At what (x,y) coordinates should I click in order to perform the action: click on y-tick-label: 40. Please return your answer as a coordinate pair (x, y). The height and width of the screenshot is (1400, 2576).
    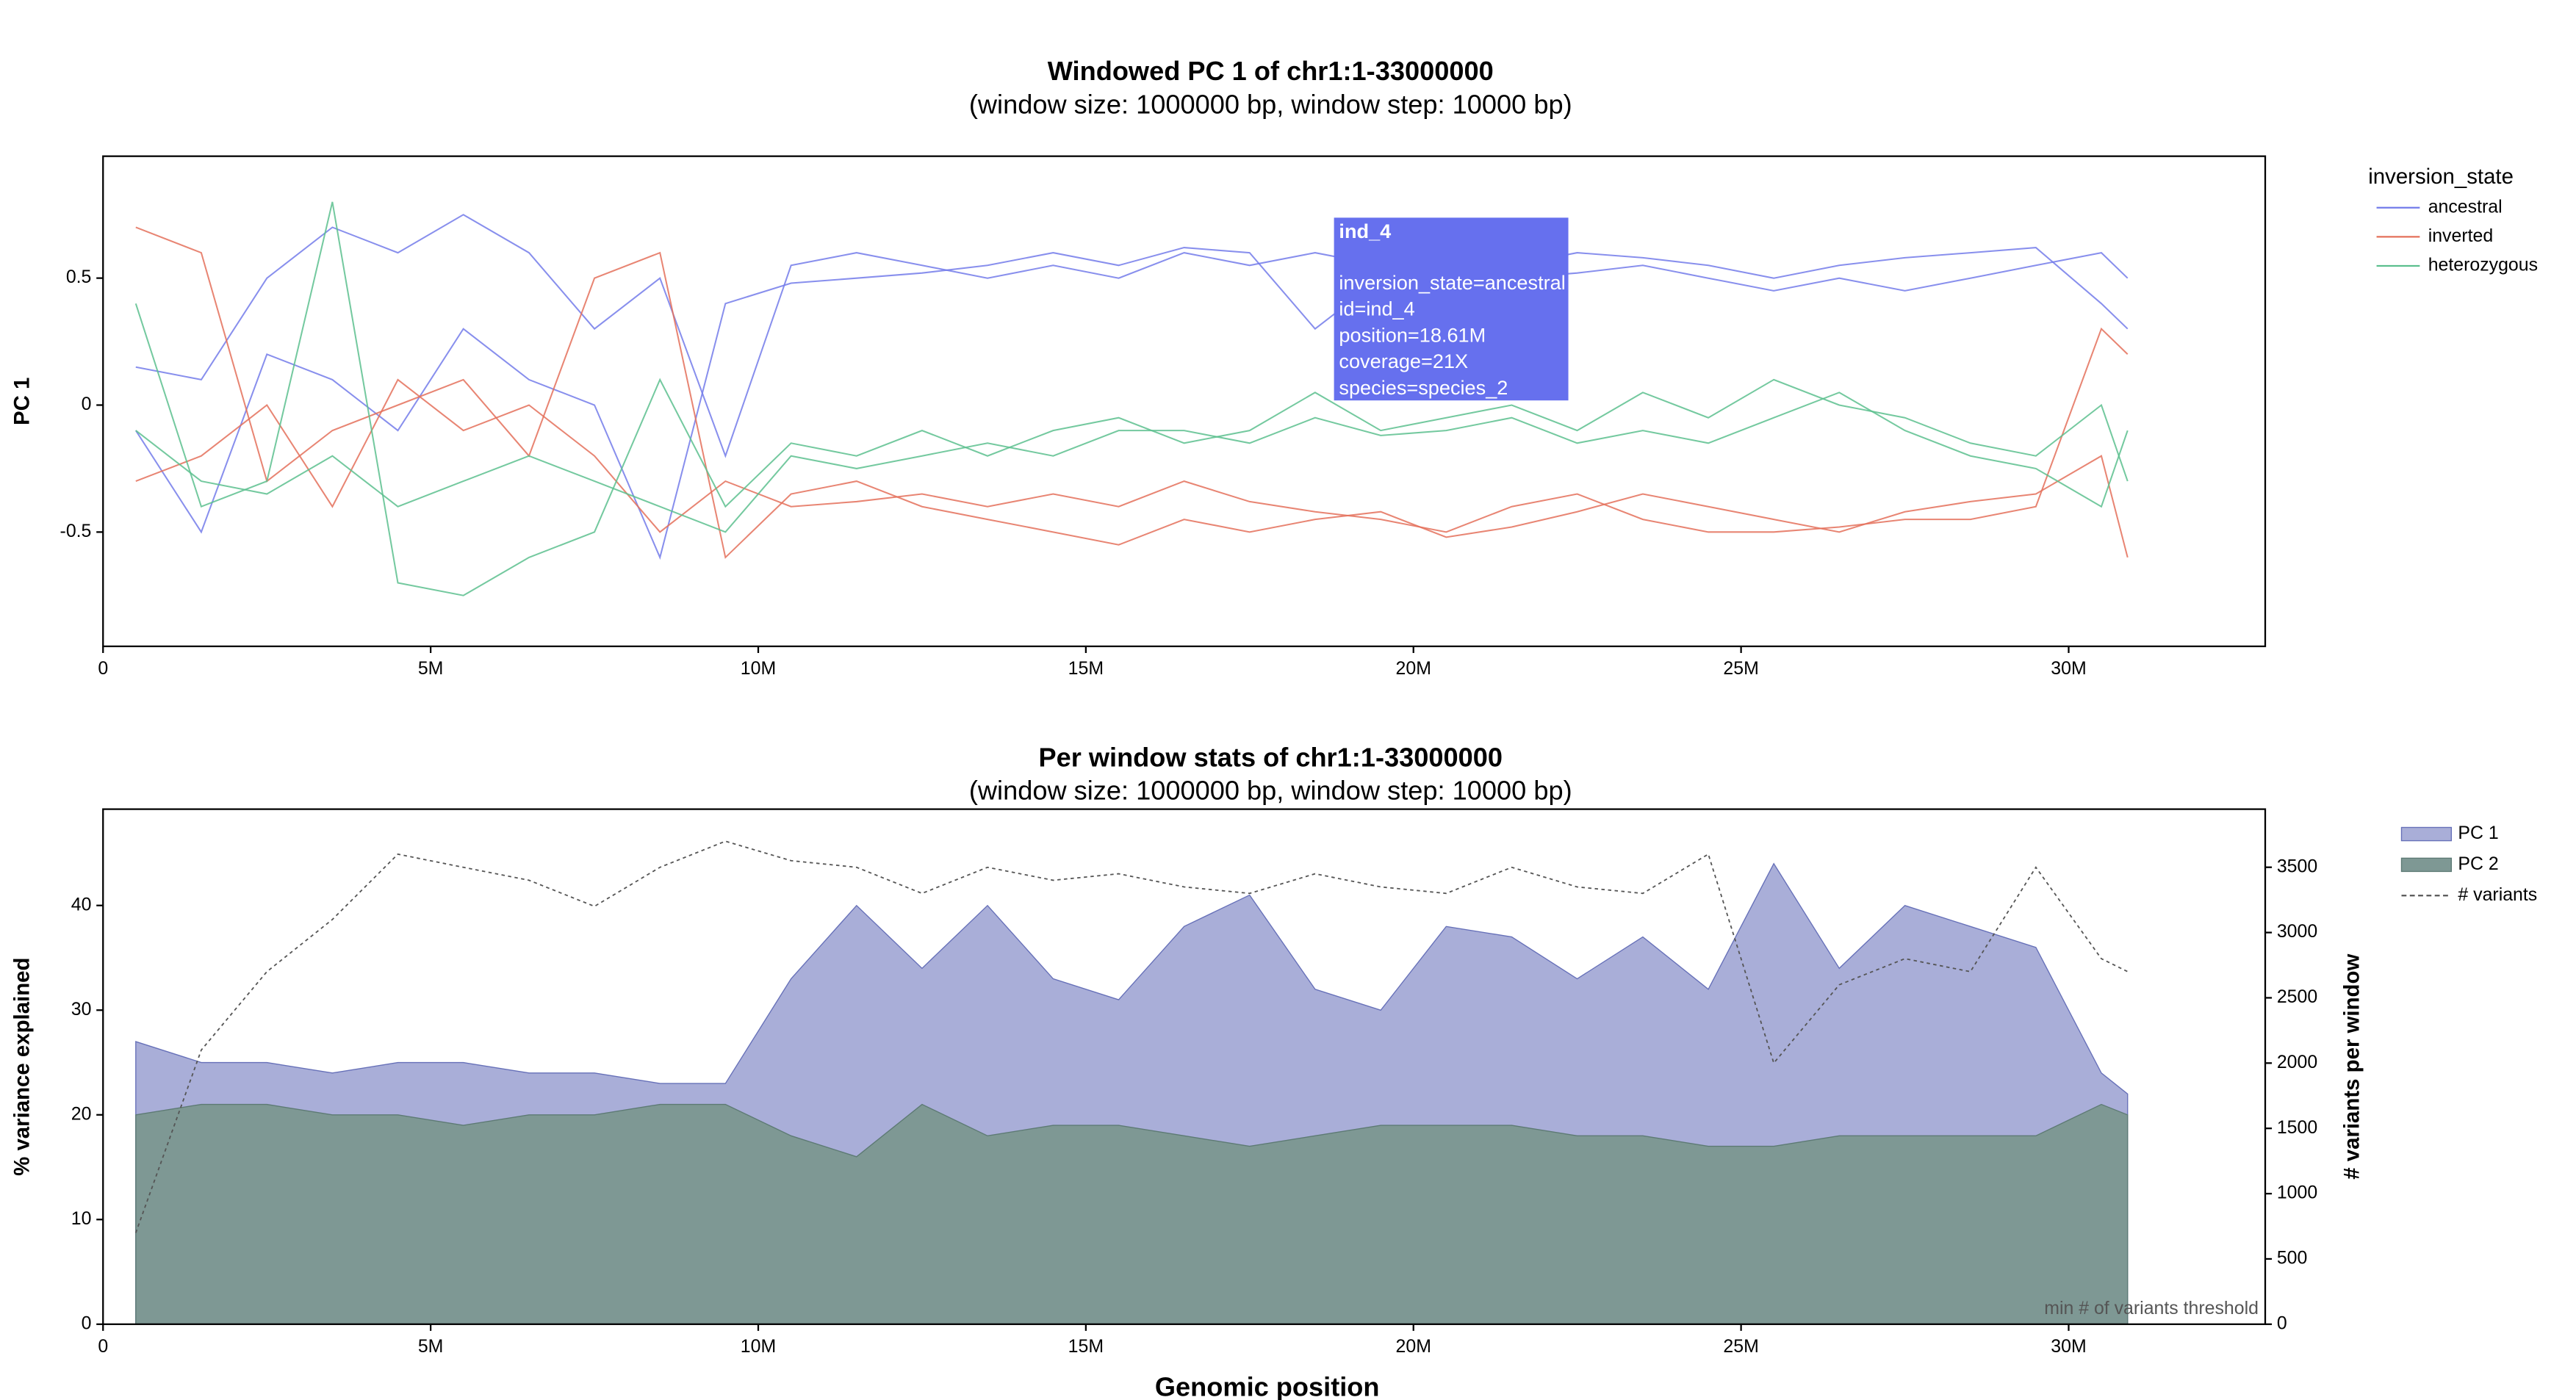
    Looking at the image, I should click on (81, 904).